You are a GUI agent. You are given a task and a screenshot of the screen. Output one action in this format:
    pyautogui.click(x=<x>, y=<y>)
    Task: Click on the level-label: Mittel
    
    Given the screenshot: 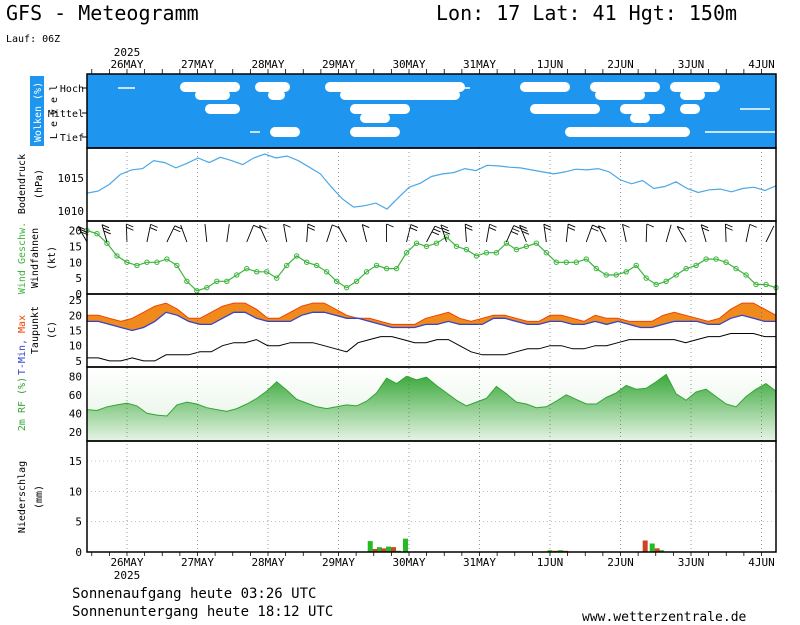 What is the action you would take?
    pyautogui.click(x=66, y=114)
    